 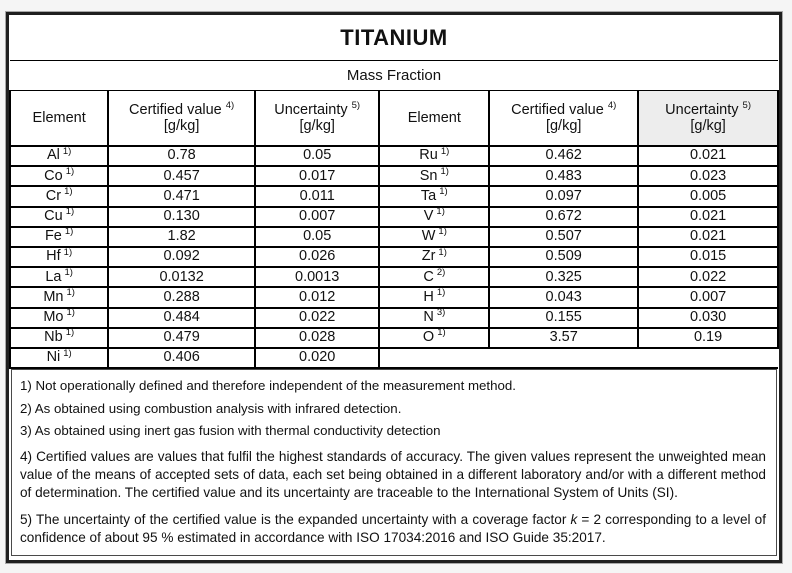 I want to click on table-row: Cu 1) 0.130 0.007 V 1) 0.672 0.021, so click(x=393, y=216).